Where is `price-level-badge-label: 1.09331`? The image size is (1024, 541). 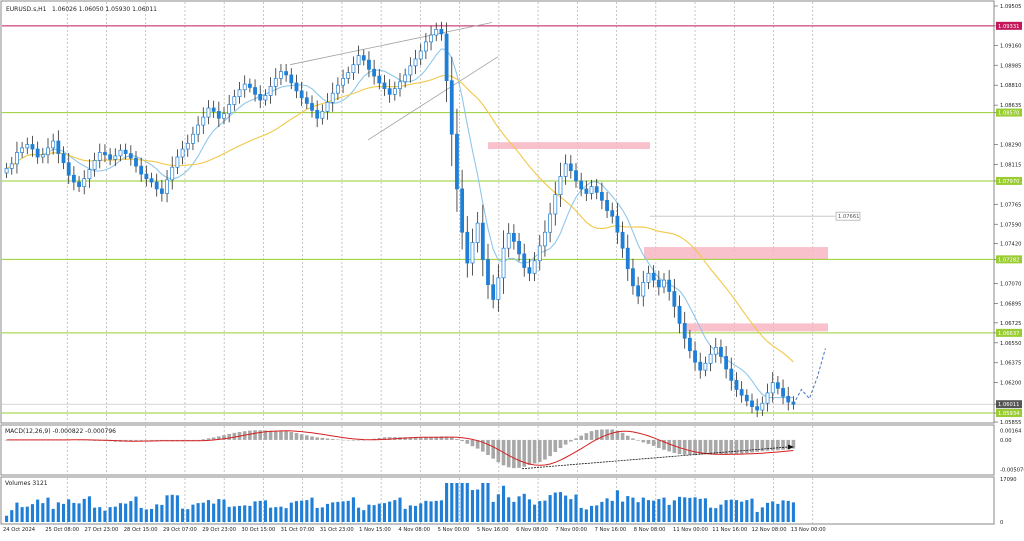
price-level-badge-label: 1.09331 is located at coordinates (1008, 27).